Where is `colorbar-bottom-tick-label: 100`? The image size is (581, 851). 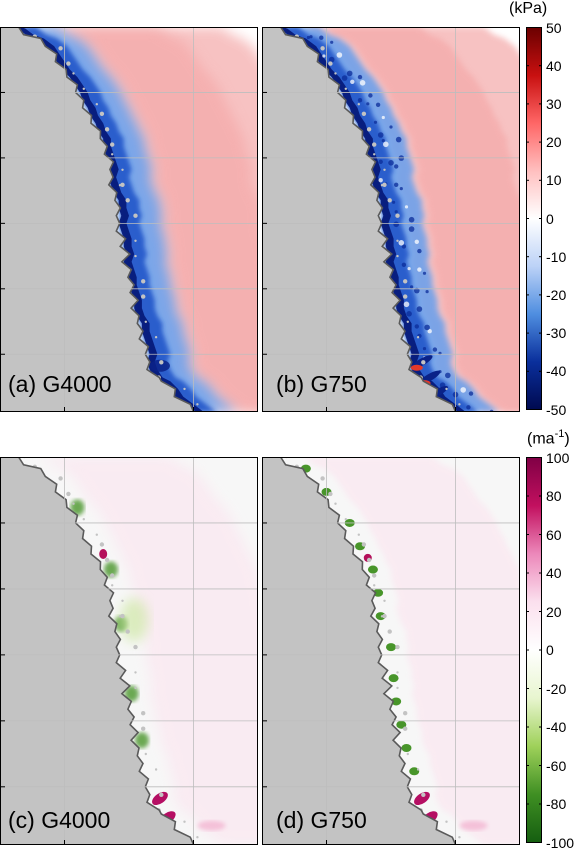 colorbar-bottom-tick-label: 100 is located at coordinates (558, 457).